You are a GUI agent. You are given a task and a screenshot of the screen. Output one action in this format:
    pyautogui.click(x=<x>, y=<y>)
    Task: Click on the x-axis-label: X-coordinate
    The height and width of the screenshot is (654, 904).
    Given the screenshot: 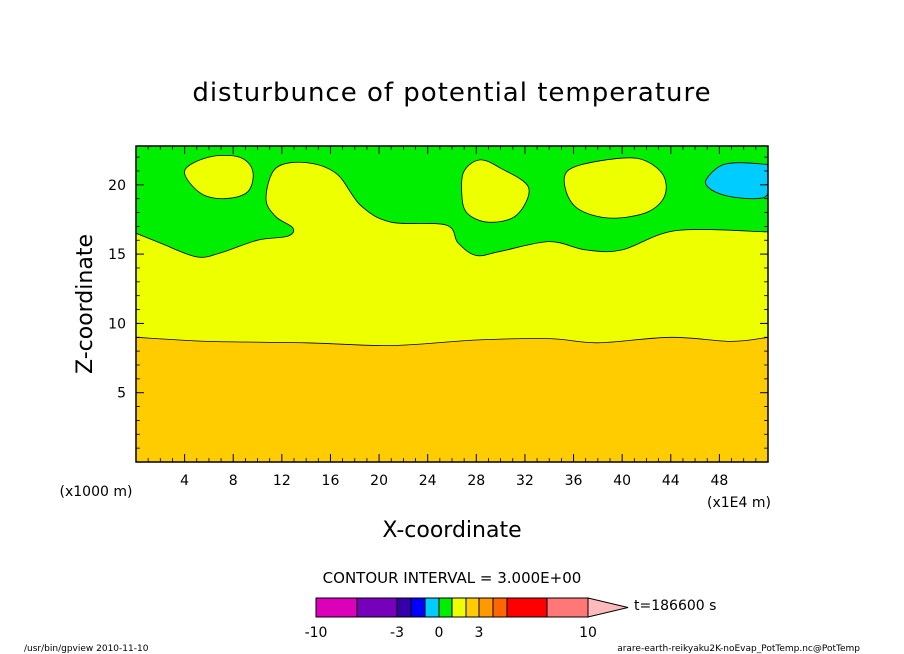 What is the action you would take?
    pyautogui.click(x=451, y=530)
    